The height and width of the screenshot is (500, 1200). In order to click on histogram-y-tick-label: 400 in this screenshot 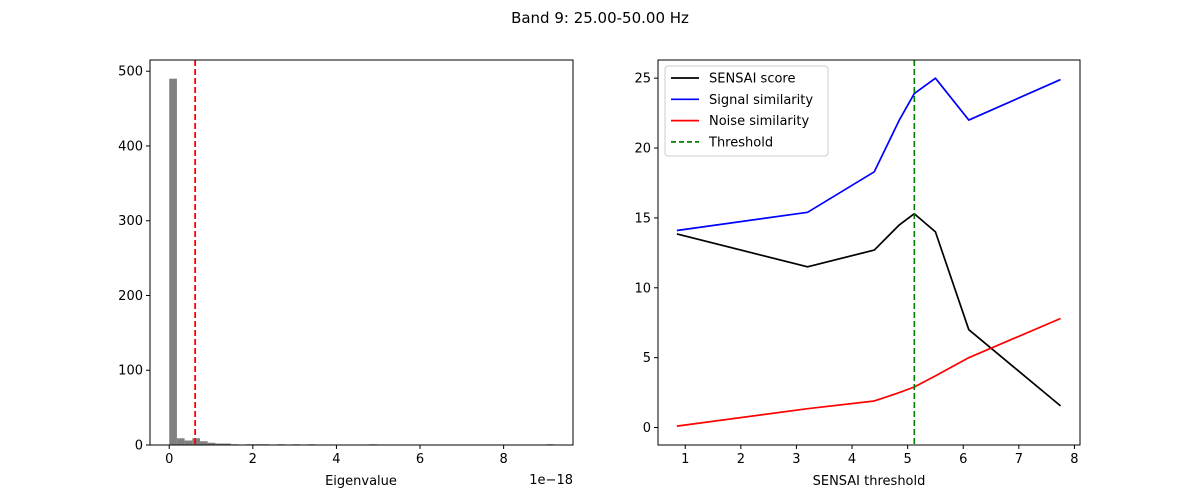, I will do `click(130, 146)`.